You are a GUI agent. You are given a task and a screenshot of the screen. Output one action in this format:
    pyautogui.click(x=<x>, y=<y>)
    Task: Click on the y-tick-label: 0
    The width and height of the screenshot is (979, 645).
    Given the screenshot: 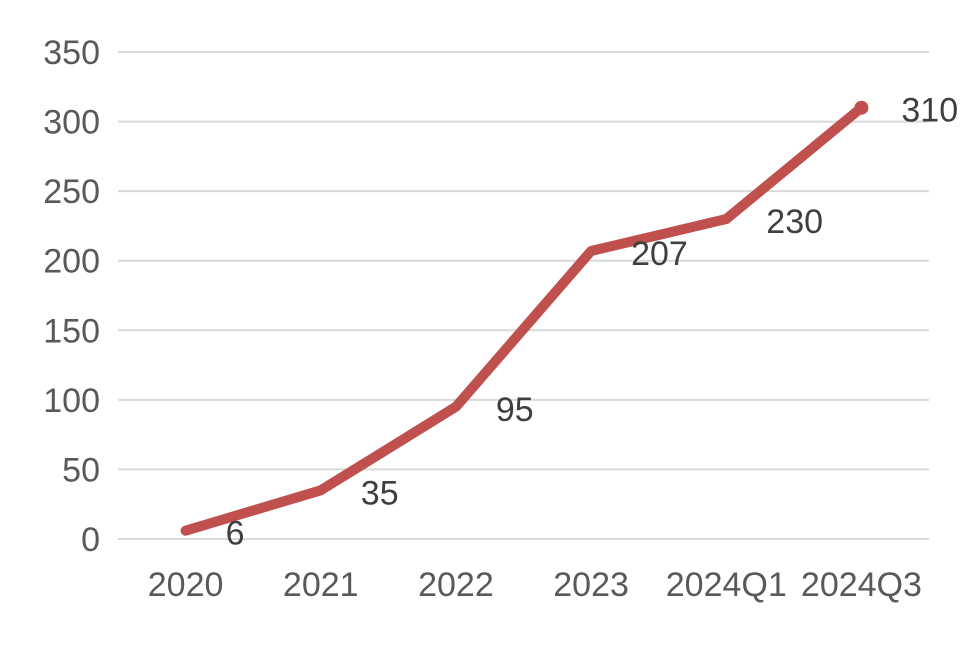 What is the action you would take?
    pyautogui.click(x=90, y=540)
    